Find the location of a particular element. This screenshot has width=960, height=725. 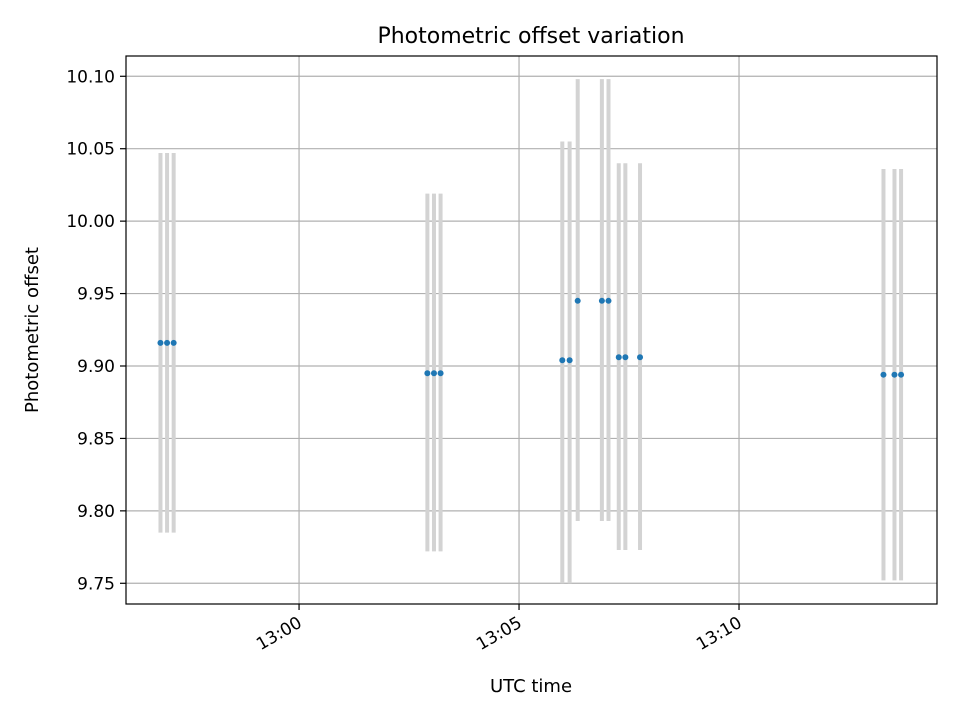

y-tick-label: 10.00 is located at coordinates (90, 222).